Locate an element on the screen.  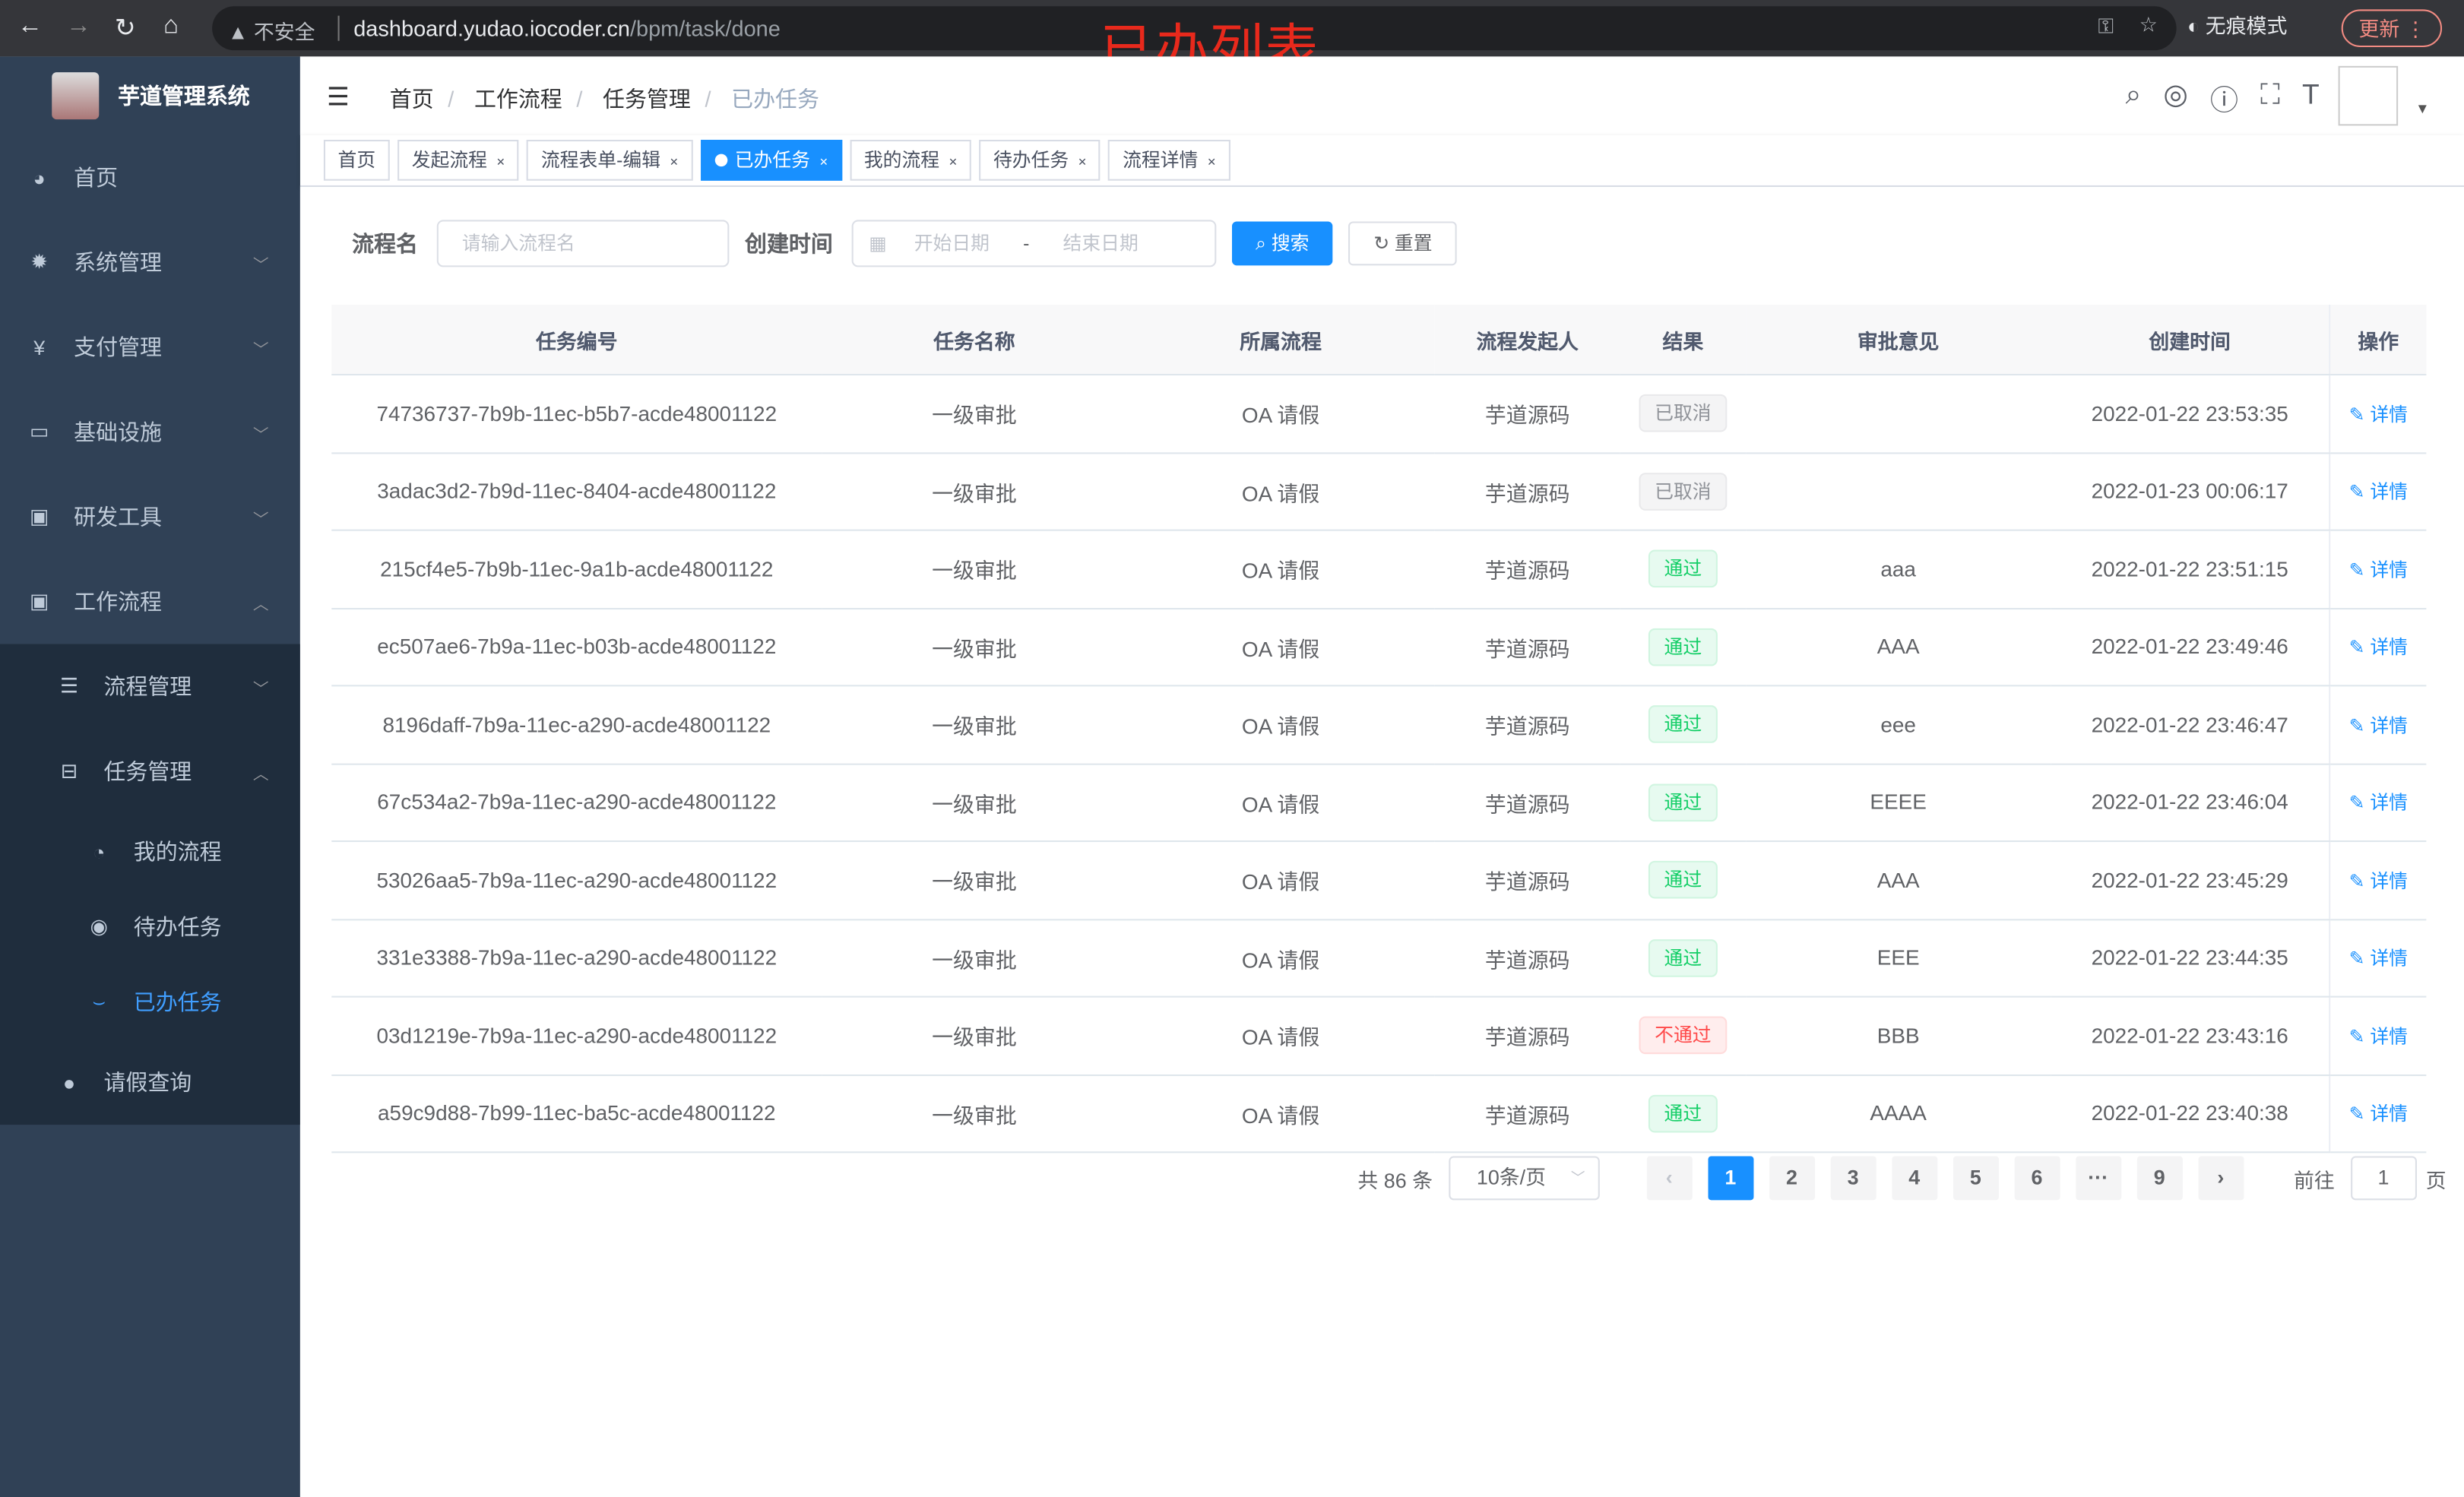
tag-home: 首页 is located at coordinates (356, 160).